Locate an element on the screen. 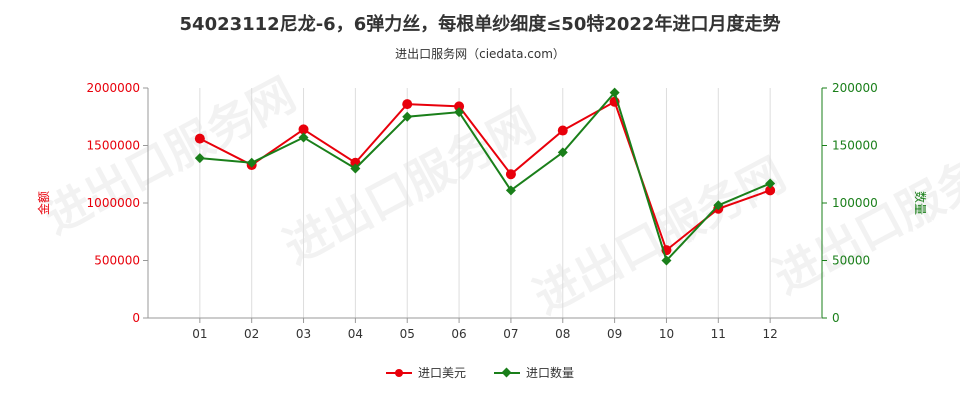 Image resolution: width=960 pixels, height=400 pixels. x-tick-label: 06 is located at coordinates (458, 334).